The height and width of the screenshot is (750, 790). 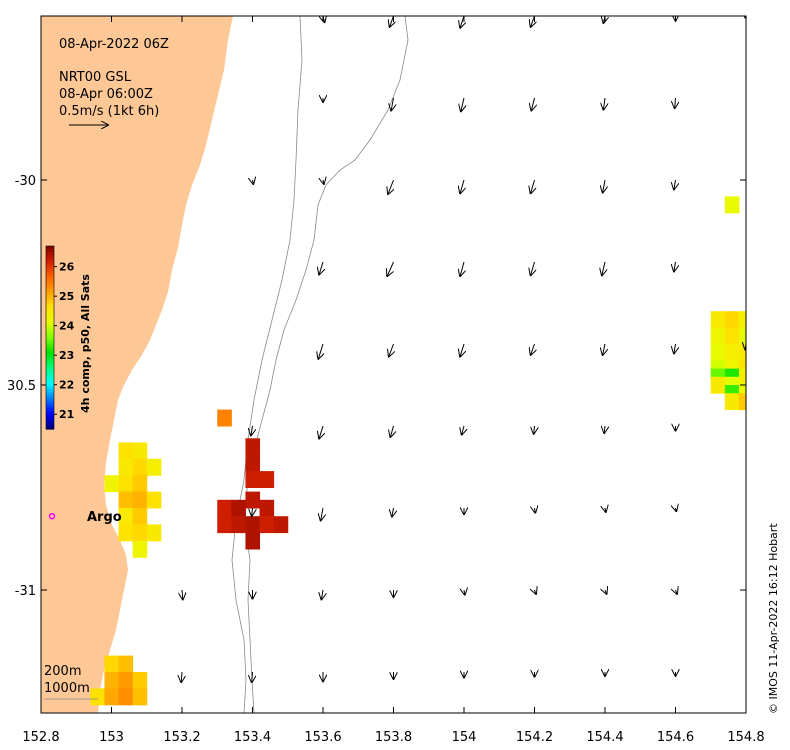 I want to click on colorbar-tick-label: 24, so click(x=67, y=326).